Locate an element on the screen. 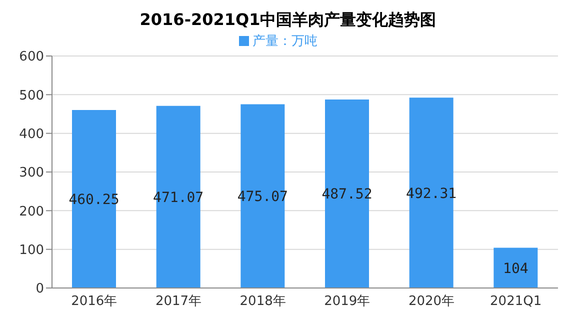 The image size is (576, 326). y-tick-label: 600 is located at coordinates (31, 57).